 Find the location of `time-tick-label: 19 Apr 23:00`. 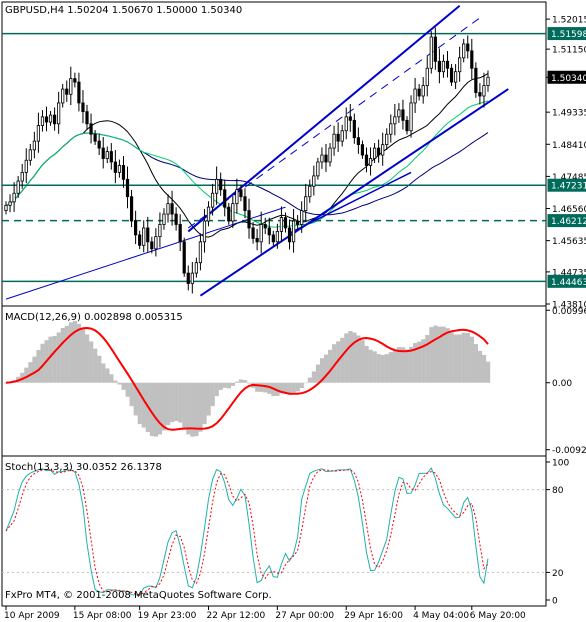

time-tick-label: 19 Apr 23:00 is located at coordinates (167, 616).